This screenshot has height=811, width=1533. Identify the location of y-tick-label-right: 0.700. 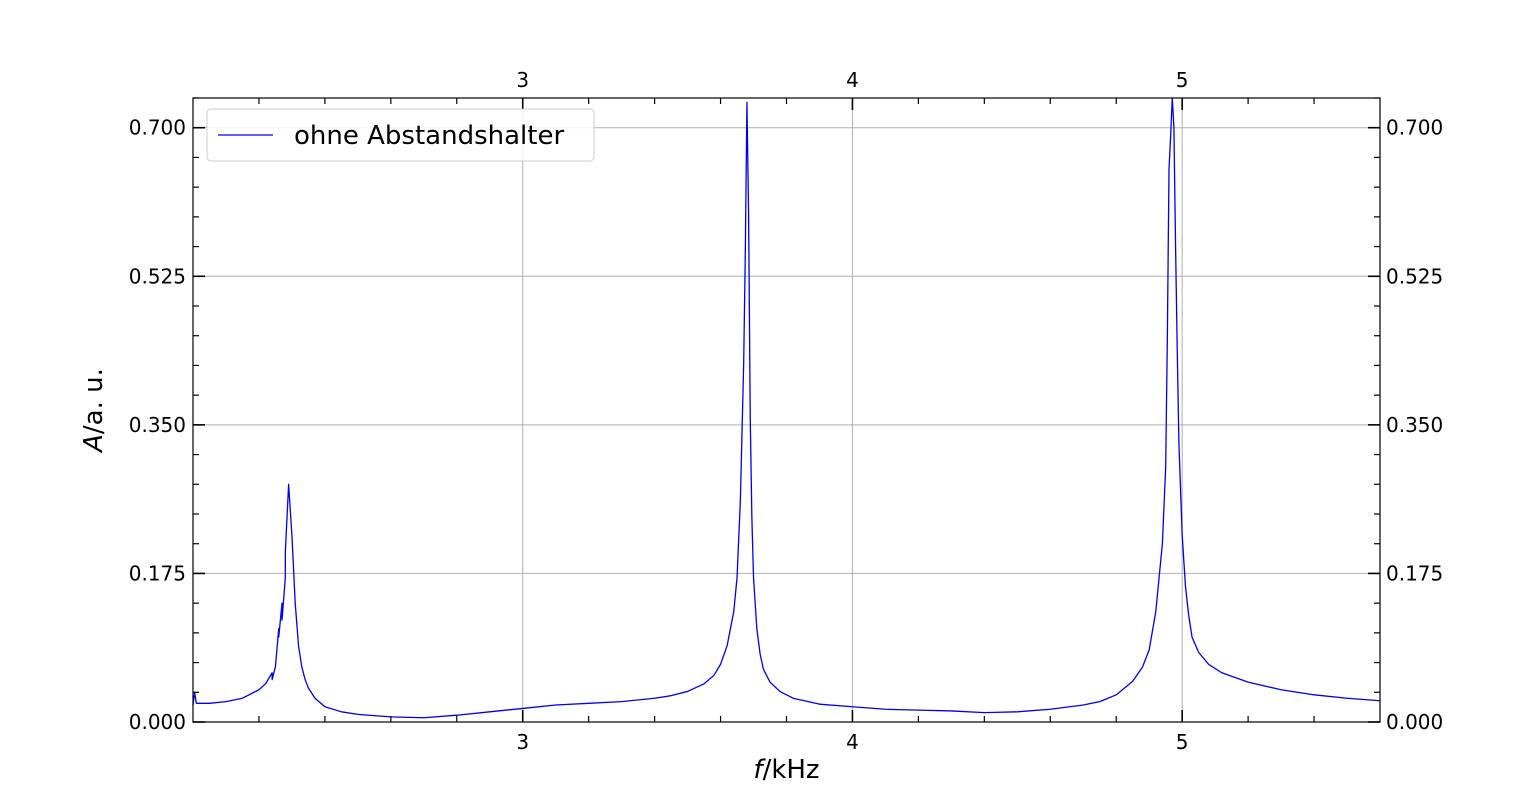
(1414, 128).